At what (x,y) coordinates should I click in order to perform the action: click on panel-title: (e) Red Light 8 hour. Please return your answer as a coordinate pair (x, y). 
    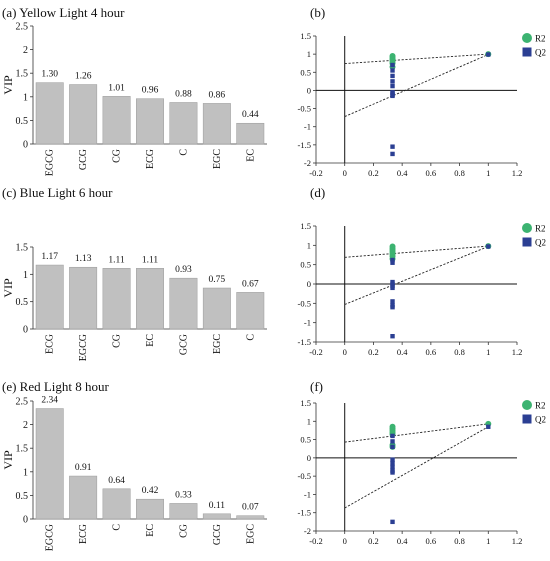
    Looking at the image, I should click on (56, 386).